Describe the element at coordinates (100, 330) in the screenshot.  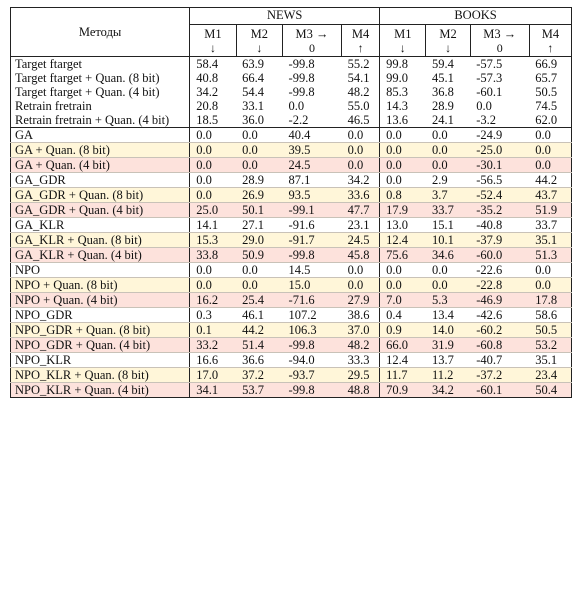
I see `method-name-cell: NPO_GDR + Quan. (8 bit)` at that location.